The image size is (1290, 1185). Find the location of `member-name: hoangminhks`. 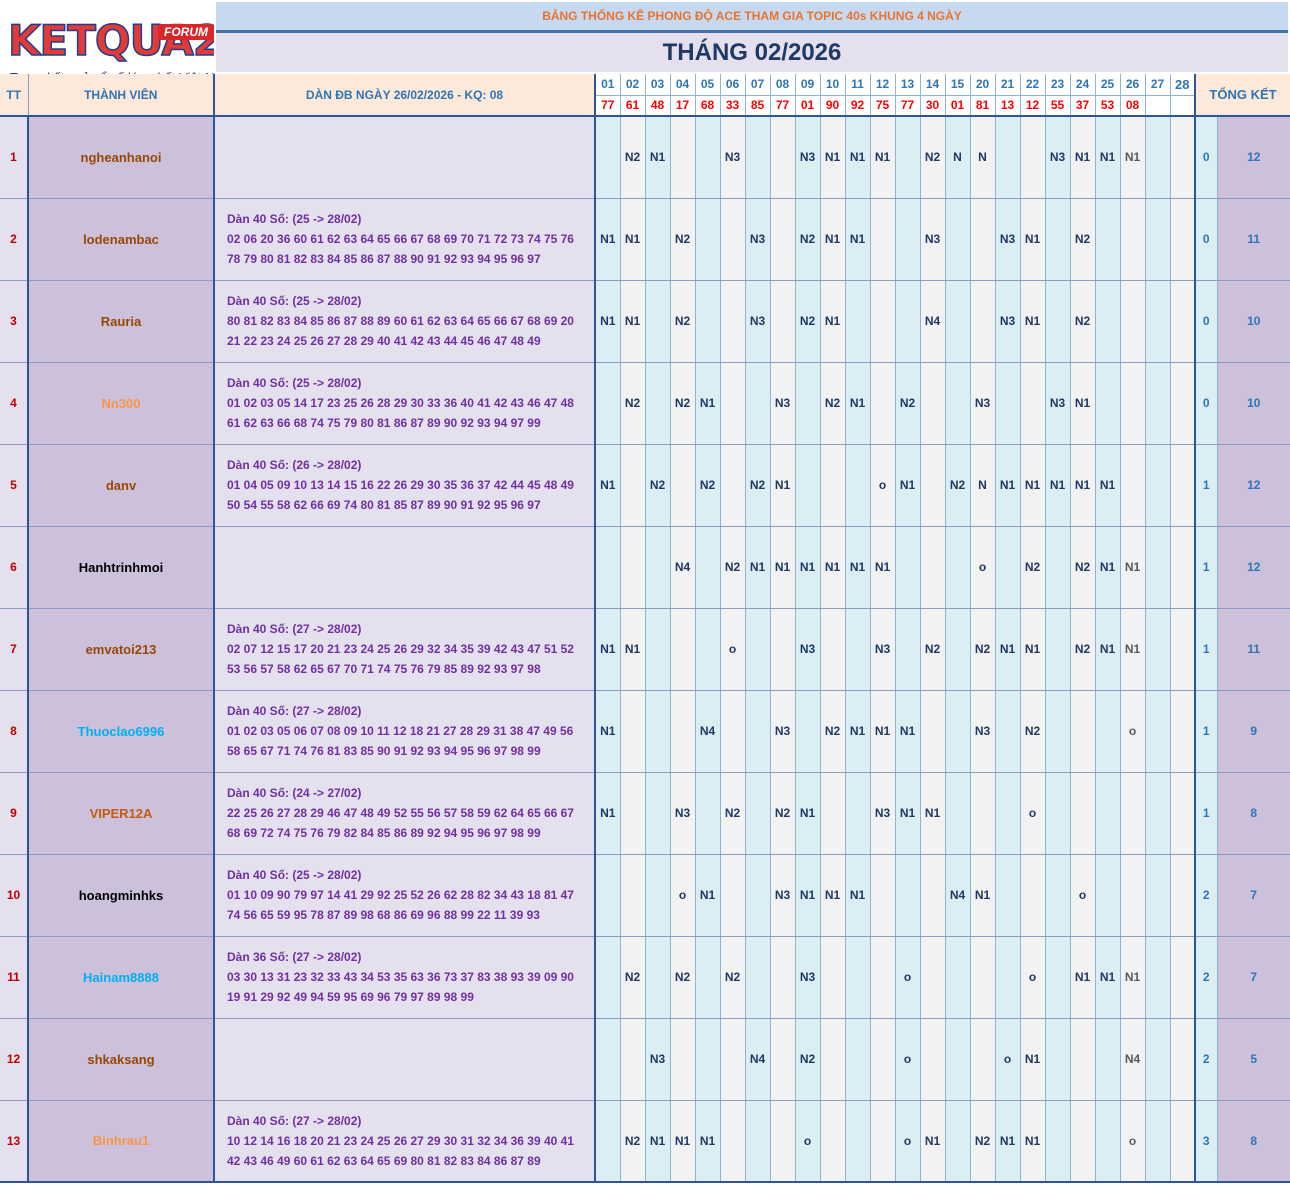

member-name: hoangminhks is located at coordinates (121, 895).